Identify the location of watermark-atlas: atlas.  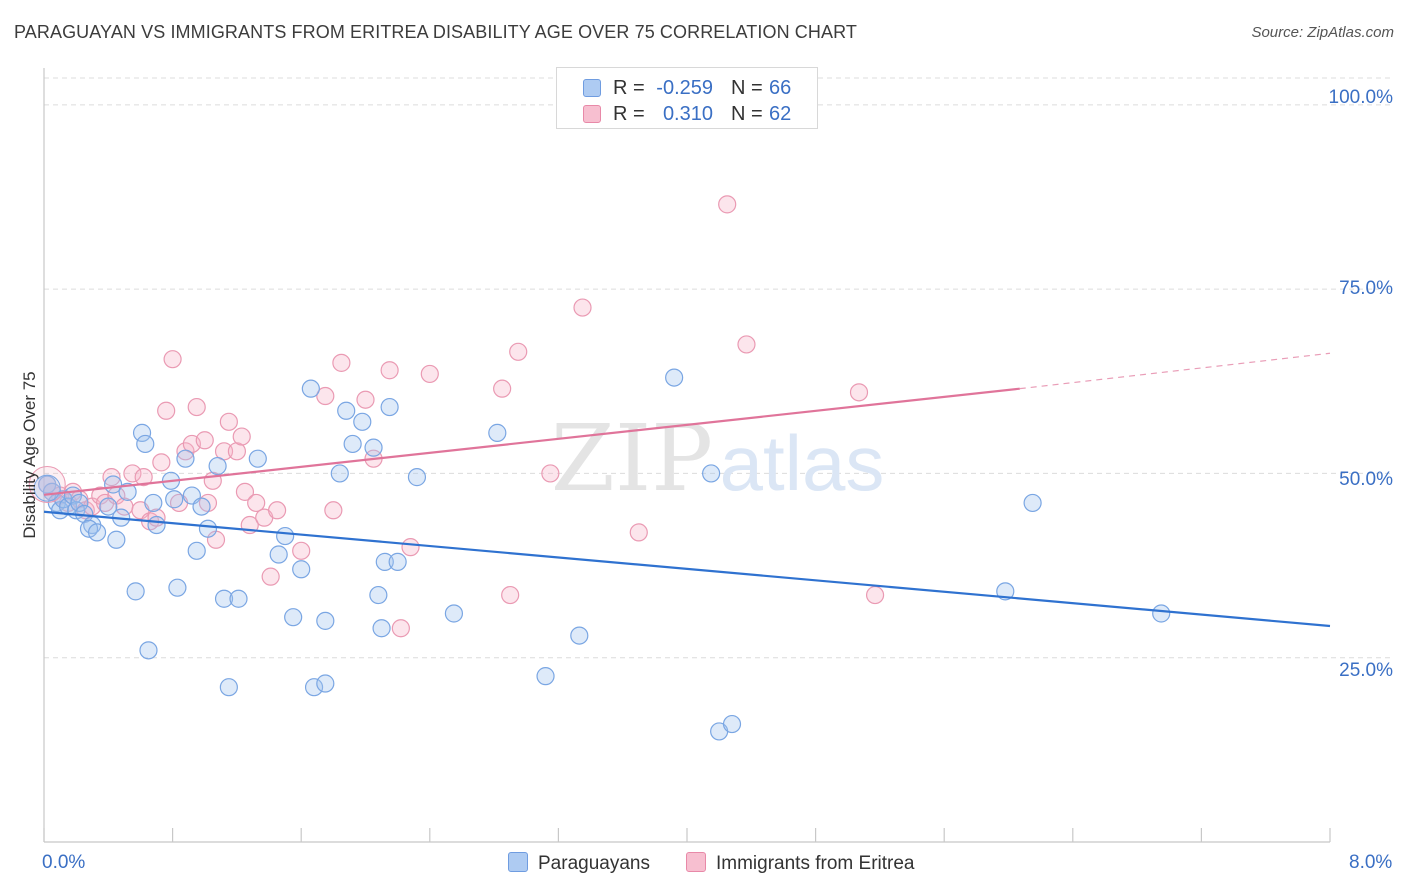
(802, 463).